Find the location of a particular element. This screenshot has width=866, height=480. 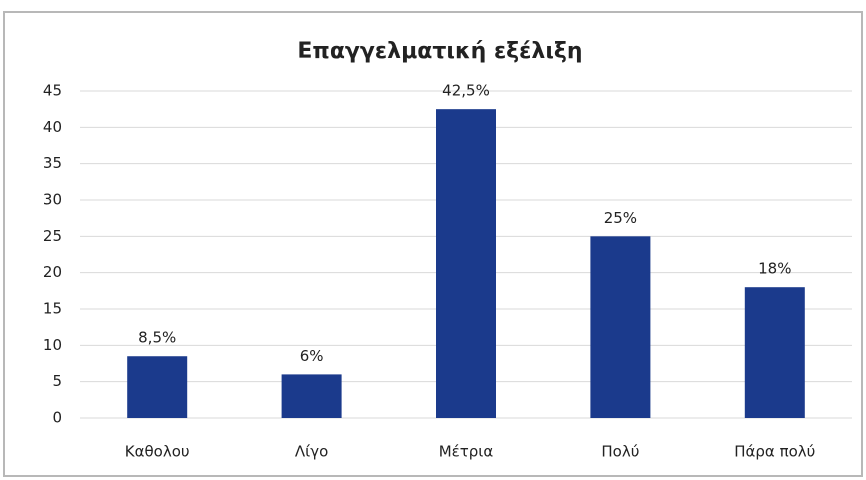

data-label: 6% is located at coordinates (312, 356).